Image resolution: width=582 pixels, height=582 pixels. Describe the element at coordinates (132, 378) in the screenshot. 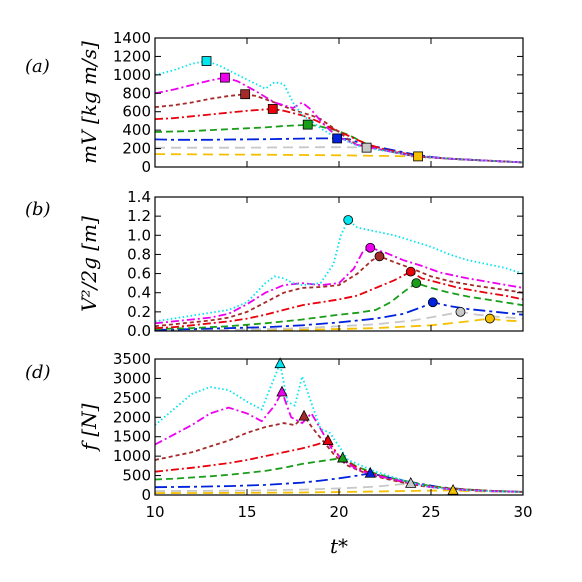

I see `y-tick-label: 3000` at that location.